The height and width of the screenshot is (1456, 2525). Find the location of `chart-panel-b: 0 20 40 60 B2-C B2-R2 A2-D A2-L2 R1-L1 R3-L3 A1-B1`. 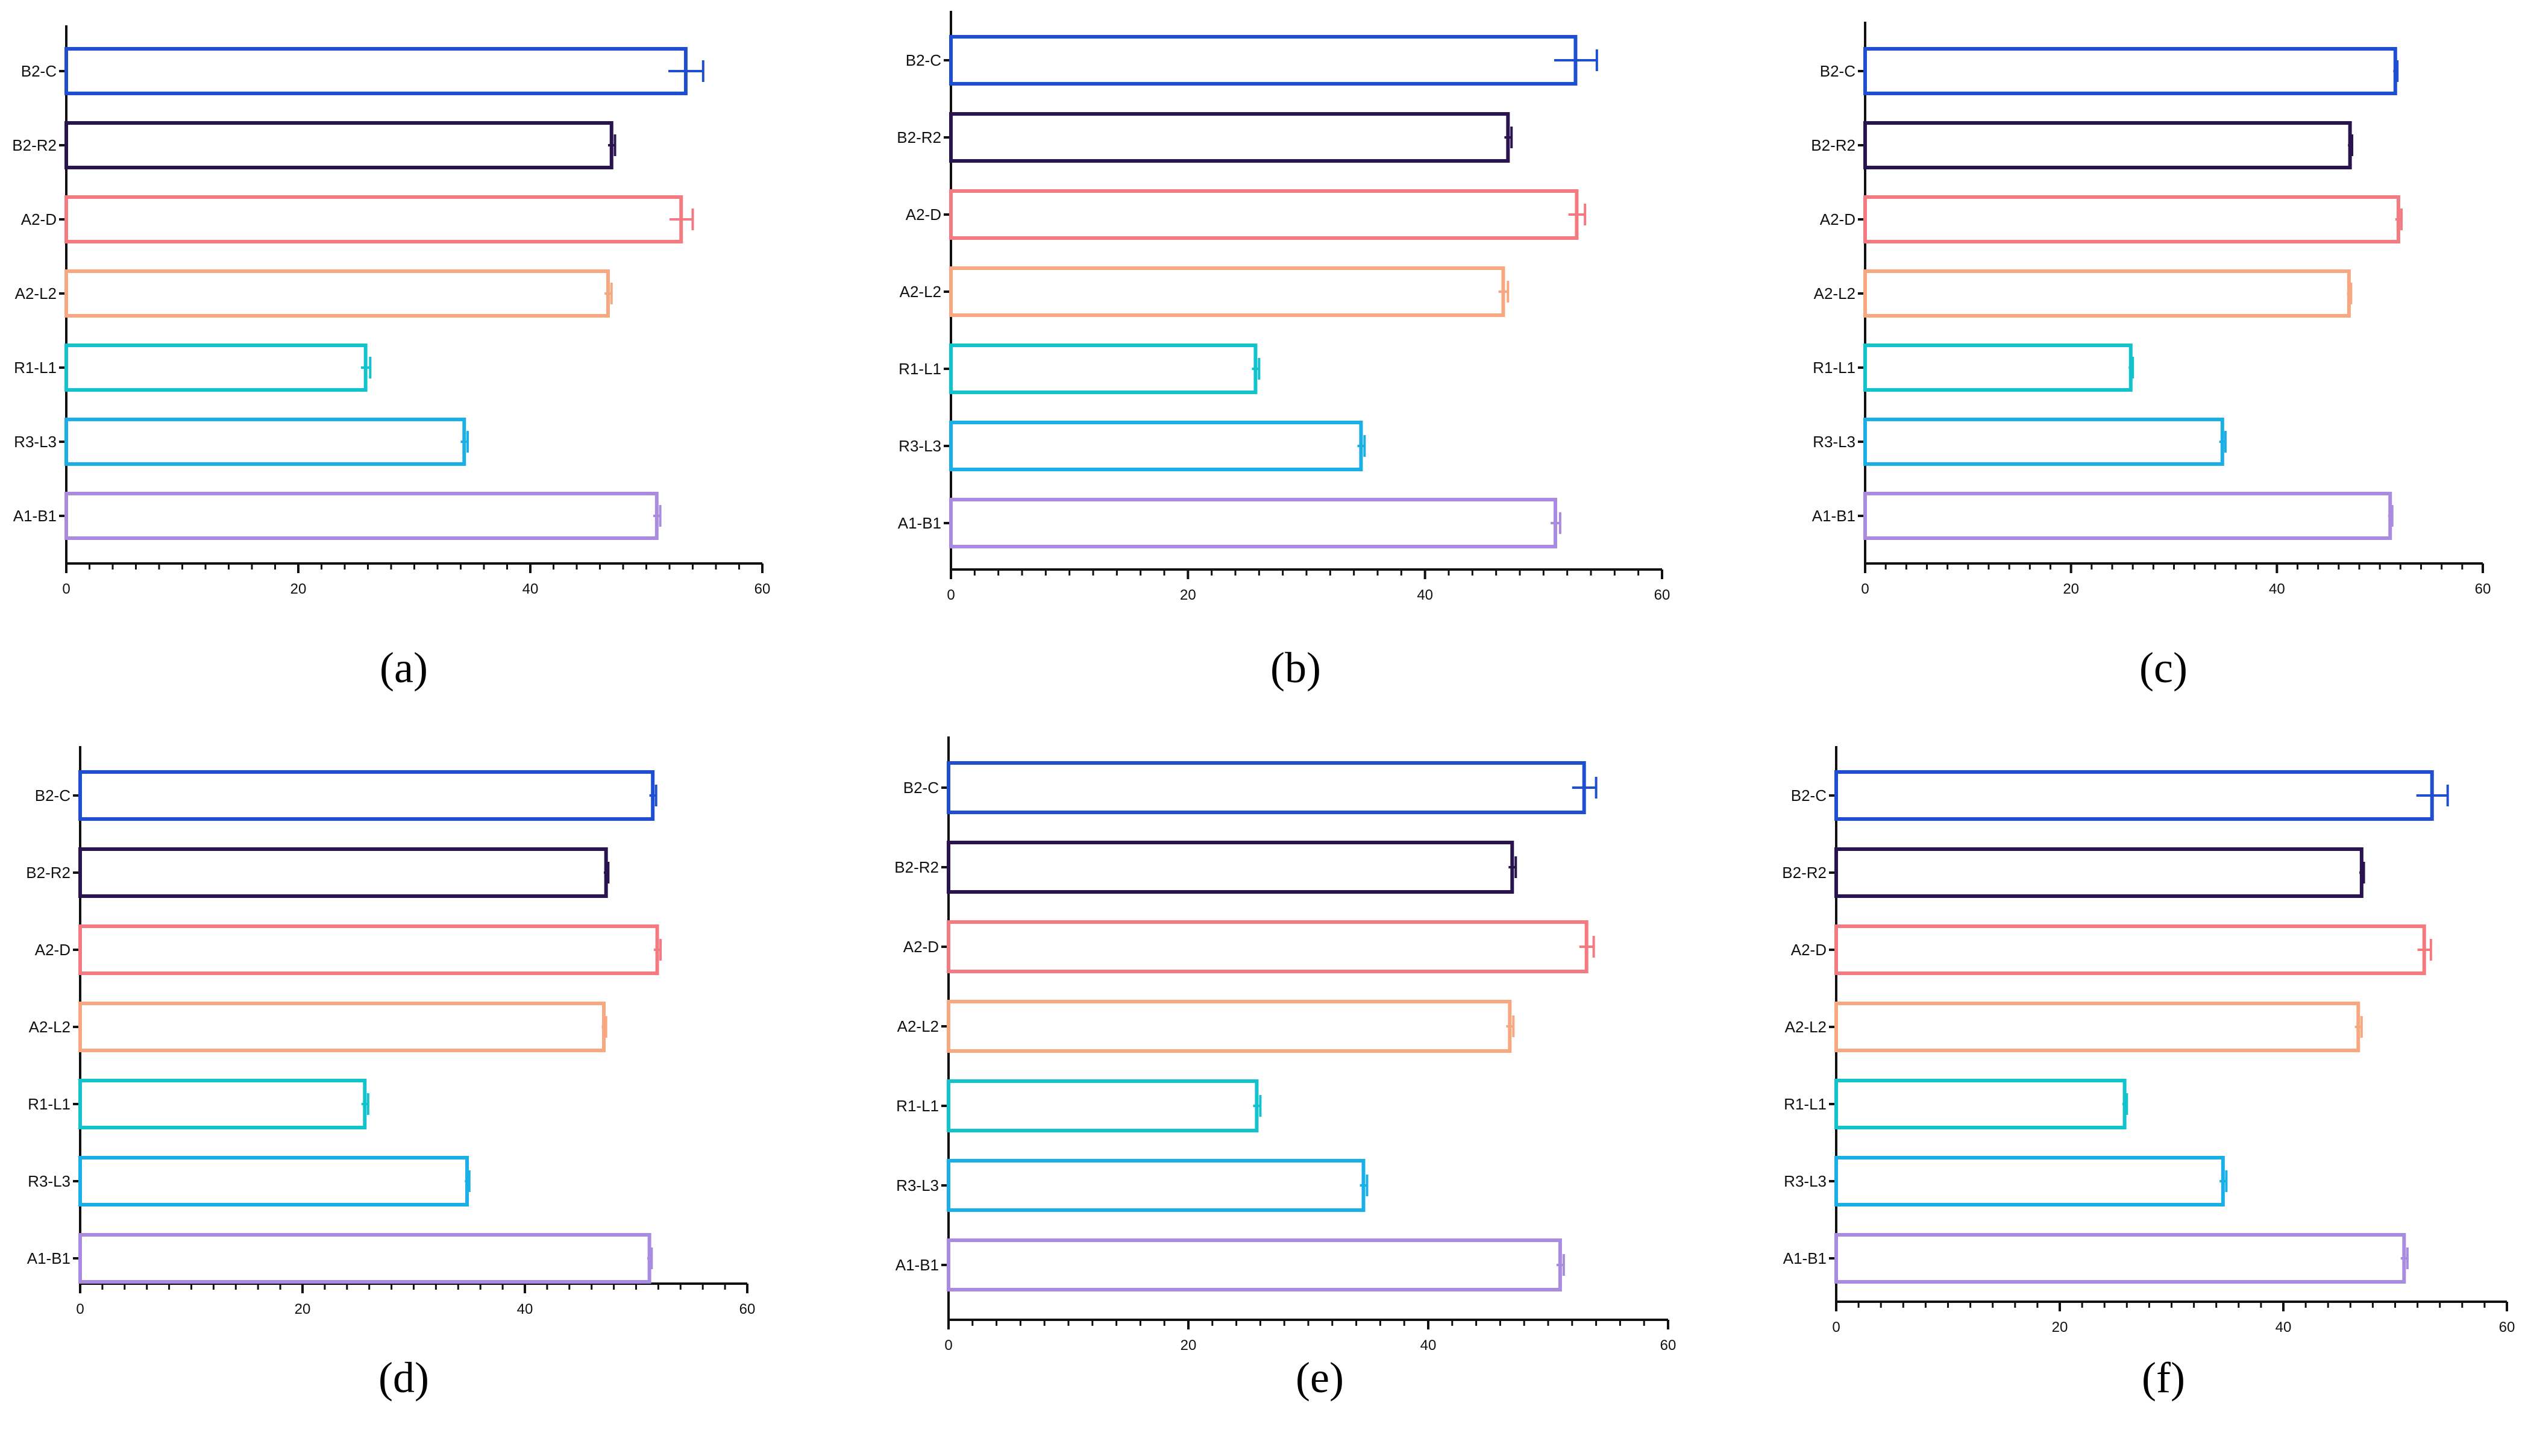

chart-panel-b: 0 20 40 60 B2-C B2-R2 A2-D A2-L2 R1-L1 R3-L3 A1-B1 is located at coordinates (1283, 307).